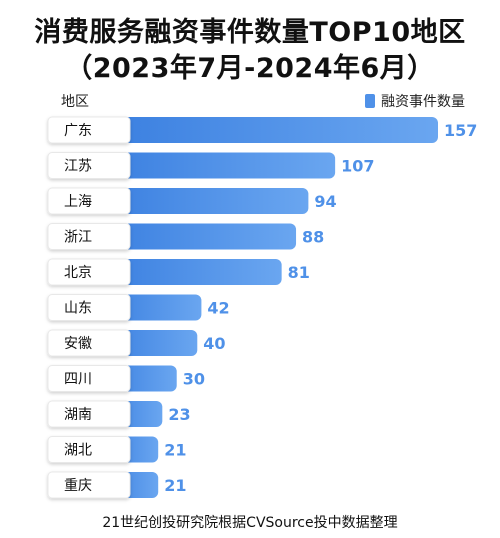  What do you see at coordinates (78, 167) in the screenshot?
I see `category-label: 江苏` at bounding box center [78, 167].